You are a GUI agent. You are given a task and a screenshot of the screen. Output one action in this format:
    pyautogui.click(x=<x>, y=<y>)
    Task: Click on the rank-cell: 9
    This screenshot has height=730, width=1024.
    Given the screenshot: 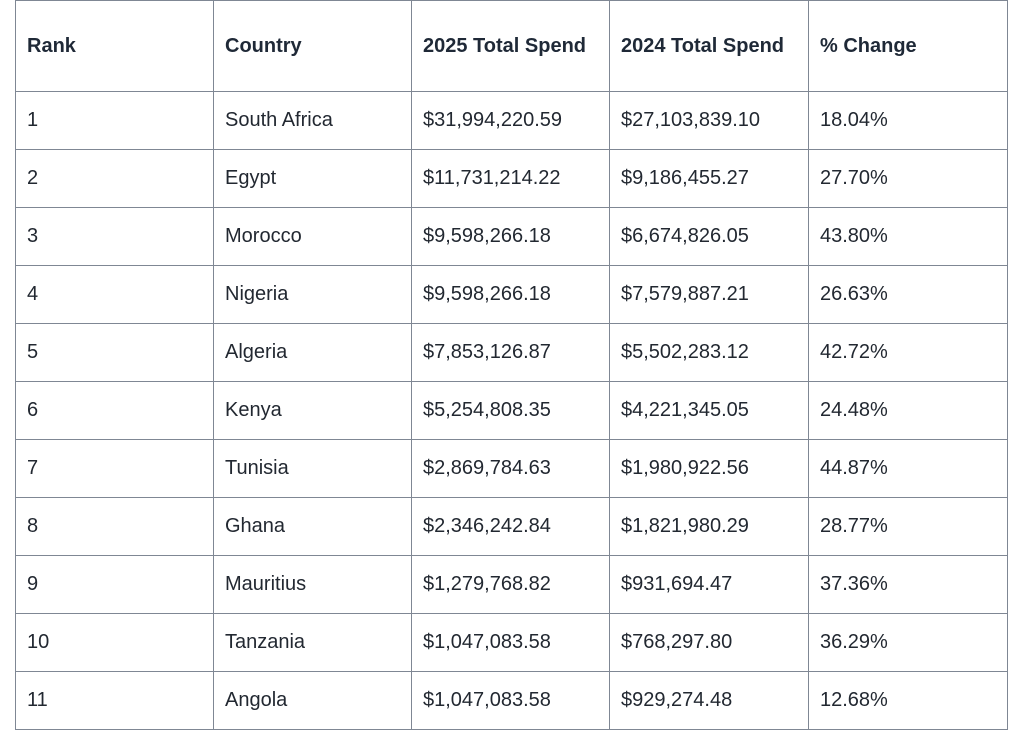 What is the action you would take?
    pyautogui.click(x=114, y=584)
    